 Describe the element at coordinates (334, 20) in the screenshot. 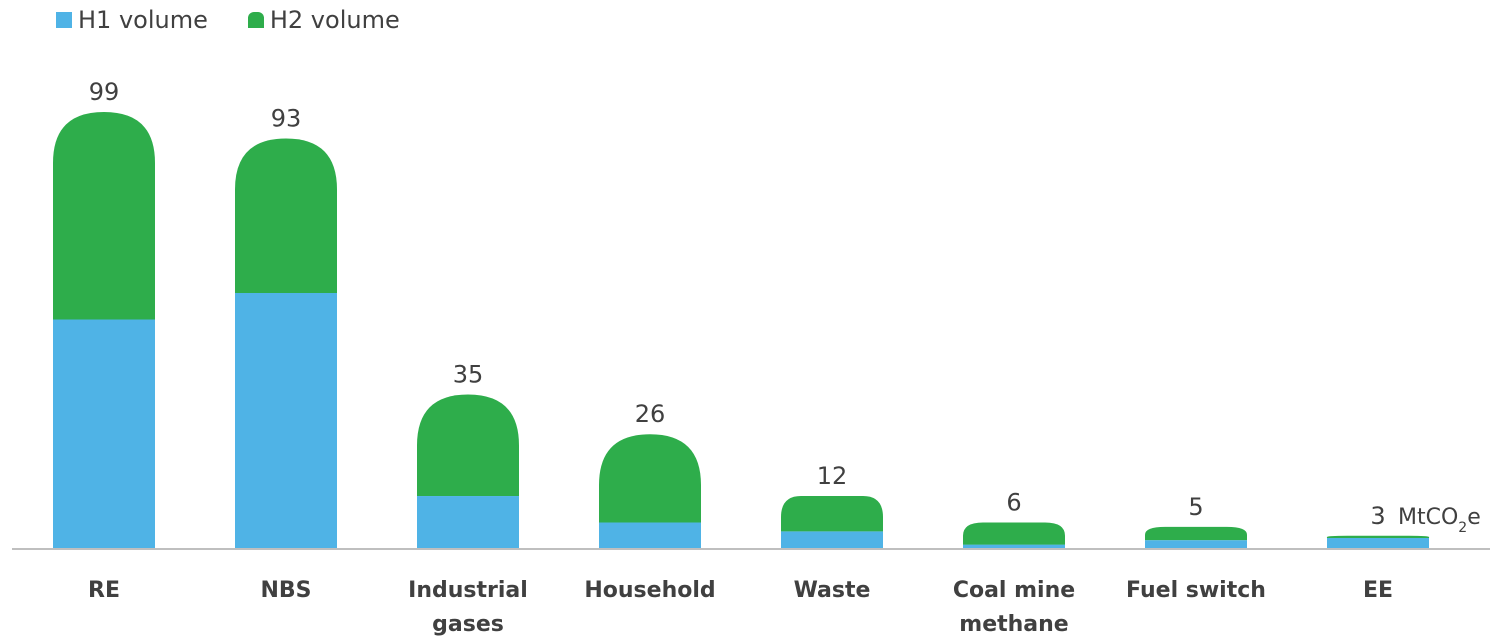

I see `legend-label-h2: H2 volume` at that location.